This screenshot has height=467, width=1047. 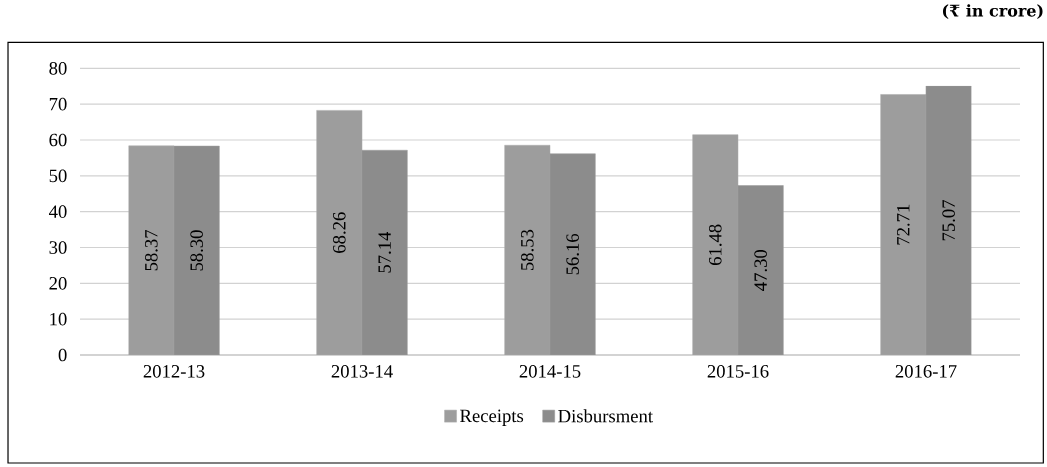 I want to click on data-label: 58.37, so click(x=151, y=250).